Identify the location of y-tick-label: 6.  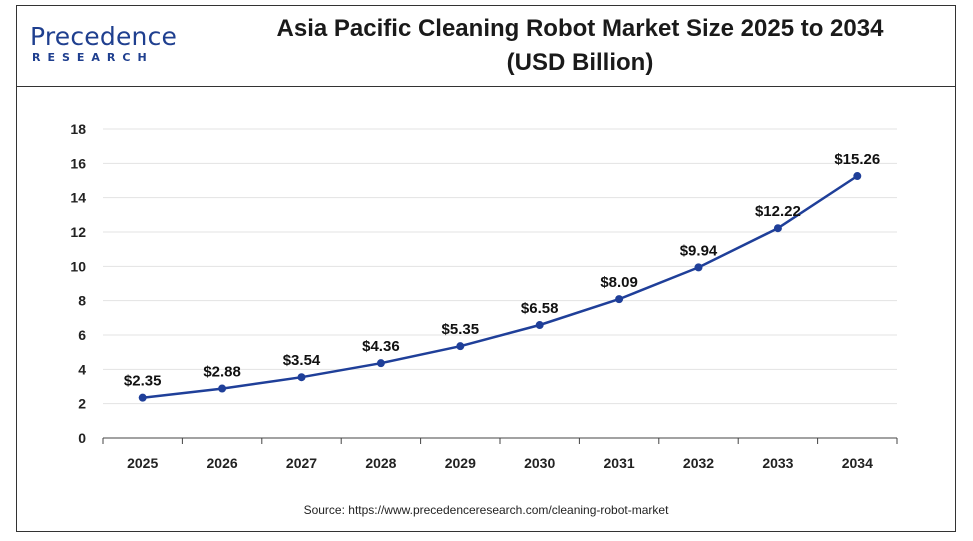
(82, 335).